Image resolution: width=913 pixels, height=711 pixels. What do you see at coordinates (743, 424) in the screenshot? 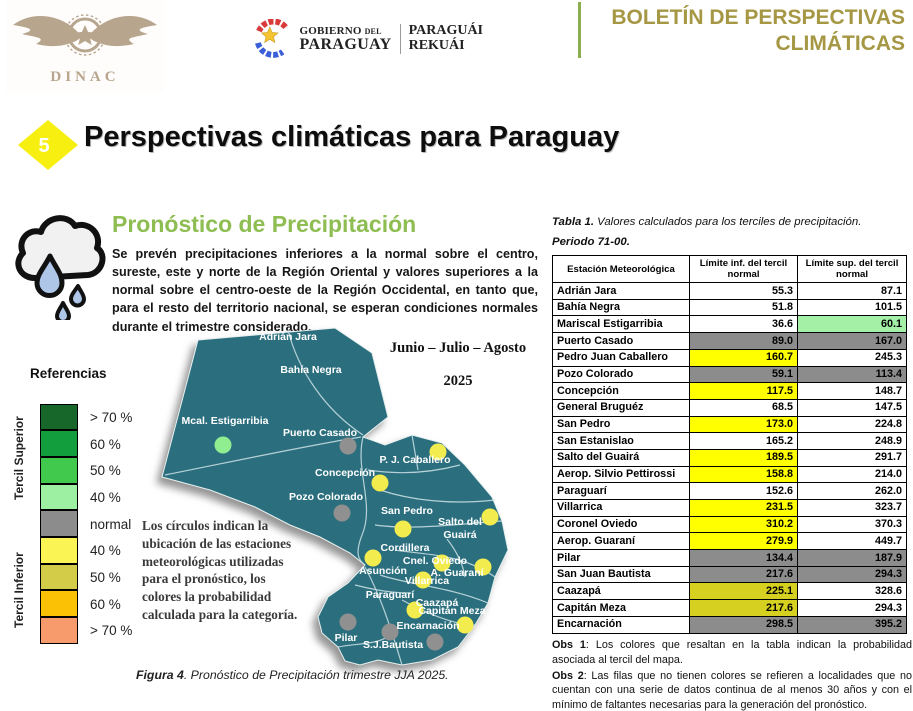
I see `limit-inf-cell: 173.0` at bounding box center [743, 424].